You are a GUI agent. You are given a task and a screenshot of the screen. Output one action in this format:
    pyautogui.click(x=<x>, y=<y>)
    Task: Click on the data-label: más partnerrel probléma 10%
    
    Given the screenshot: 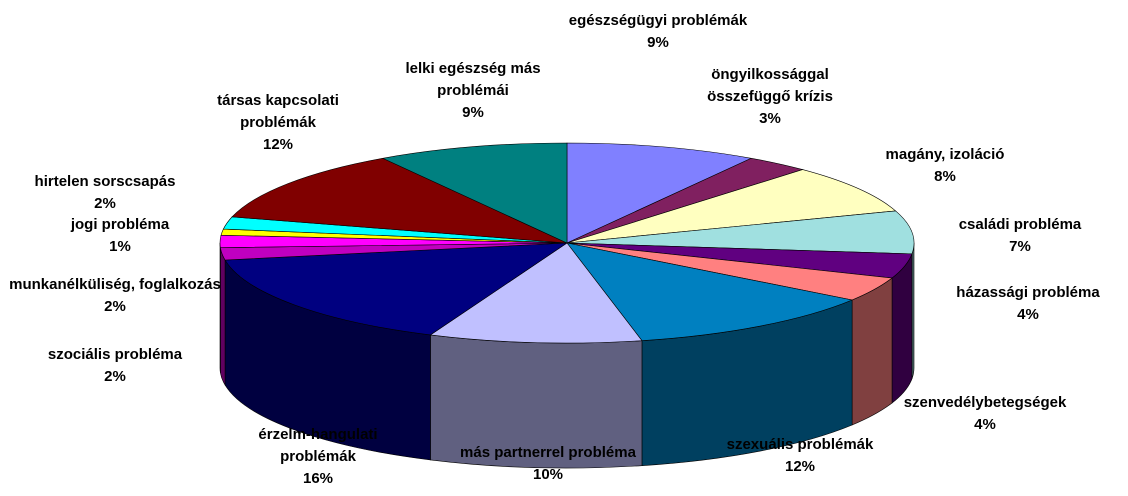 What is the action you would take?
    pyautogui.click(x=548, y=464)
    